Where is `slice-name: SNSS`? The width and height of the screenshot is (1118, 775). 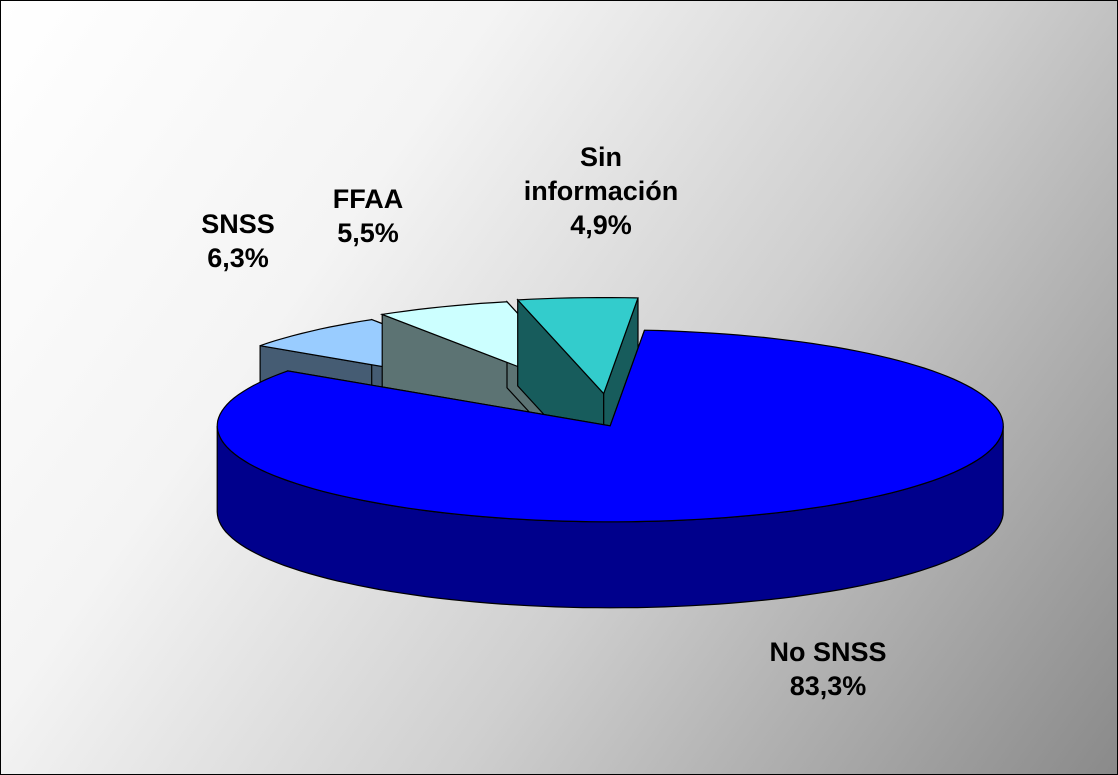 slice-name: SNSS is located at coordinates (238, 224).